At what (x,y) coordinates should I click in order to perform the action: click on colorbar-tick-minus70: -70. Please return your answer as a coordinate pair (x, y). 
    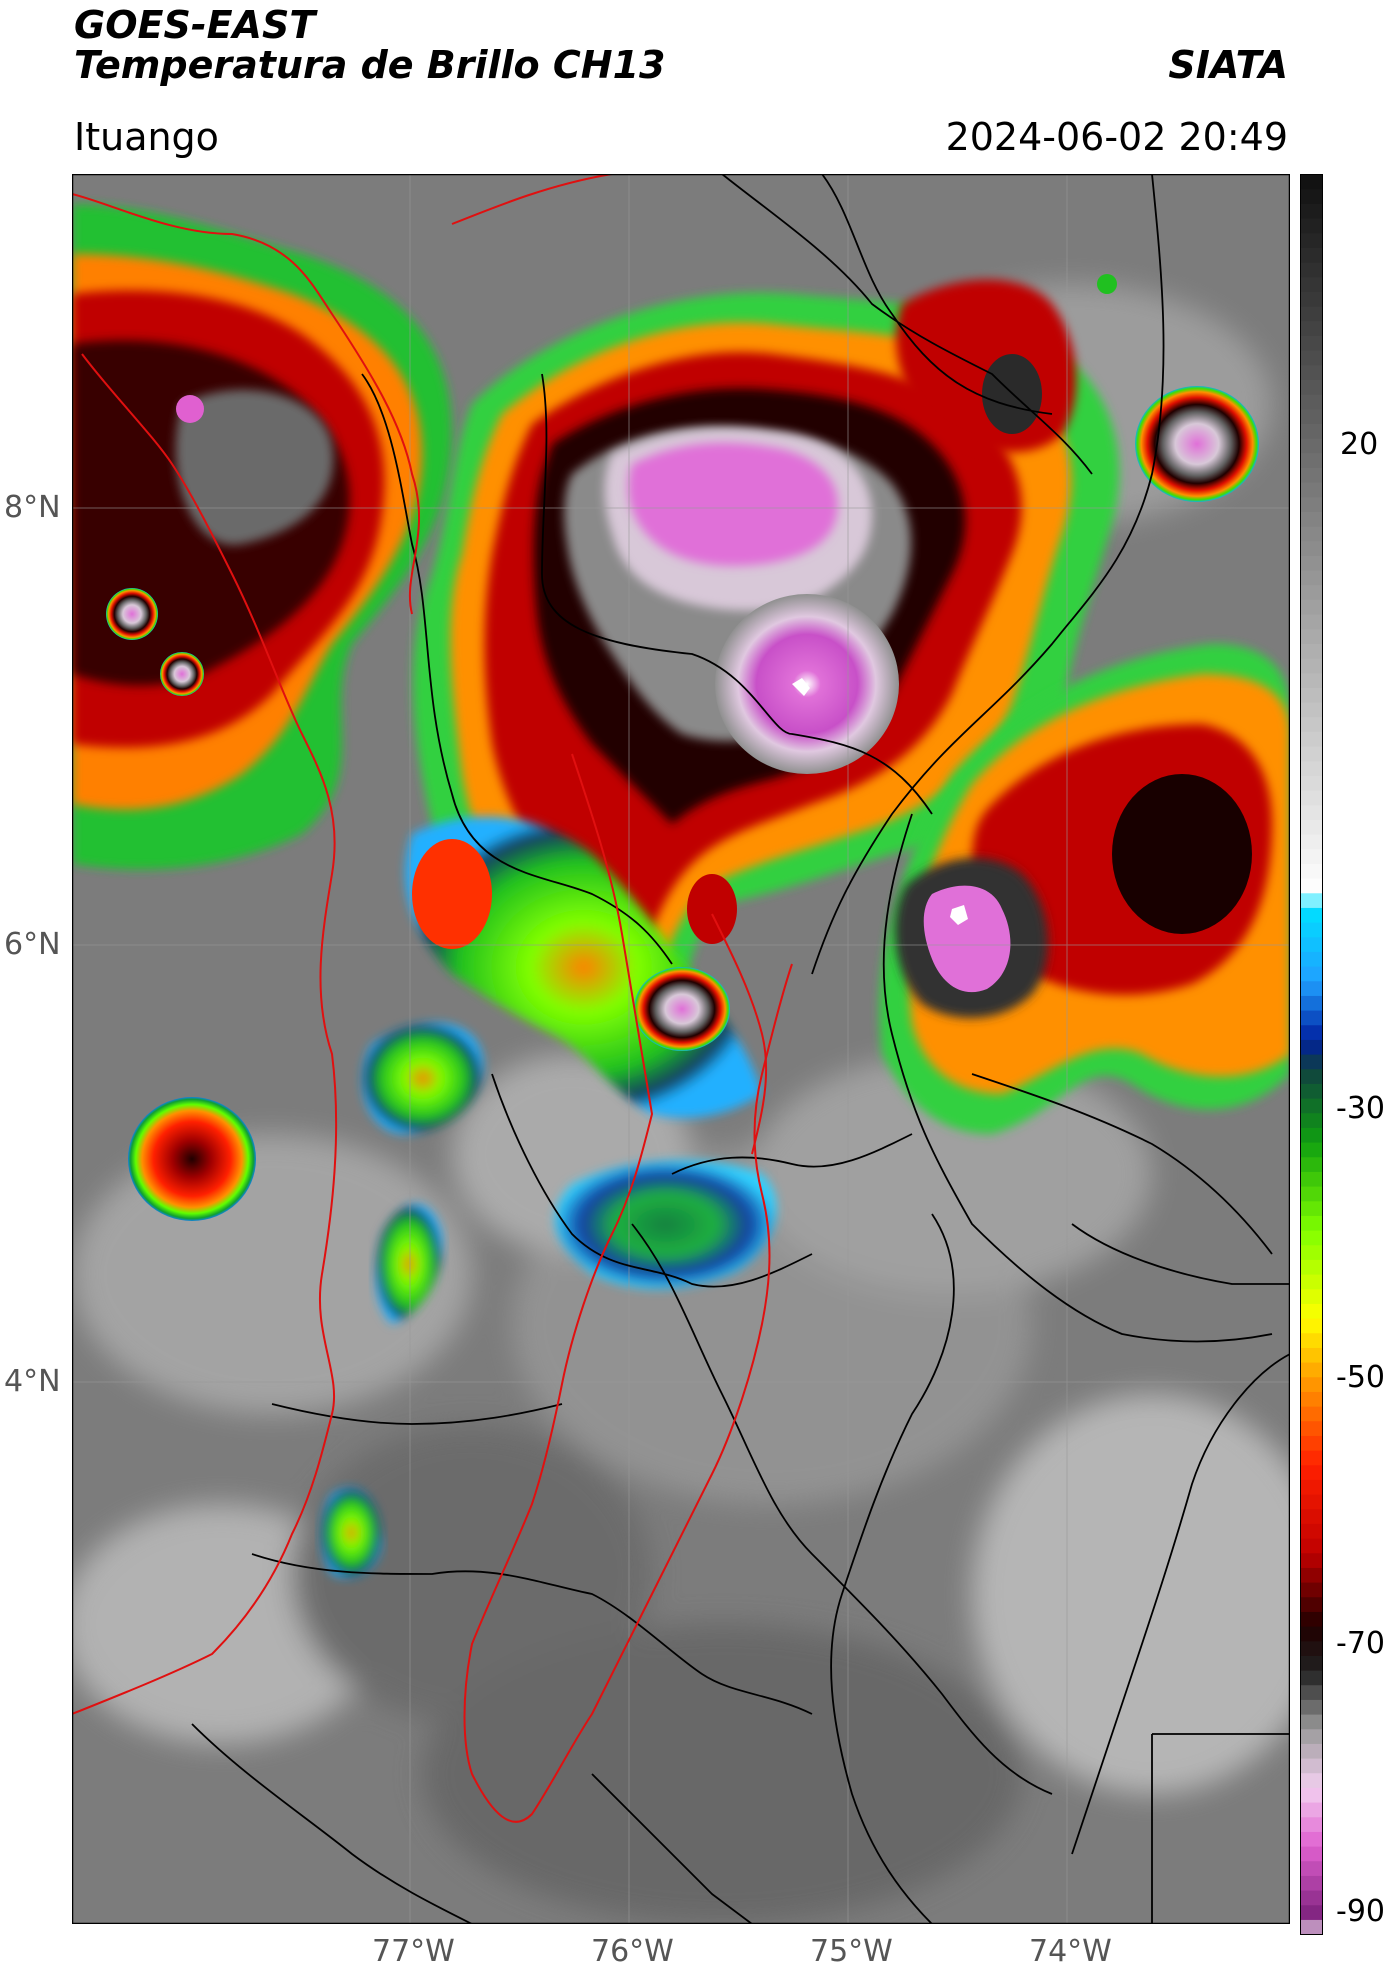
    Looking at the image, I should click on (1360, 1643).